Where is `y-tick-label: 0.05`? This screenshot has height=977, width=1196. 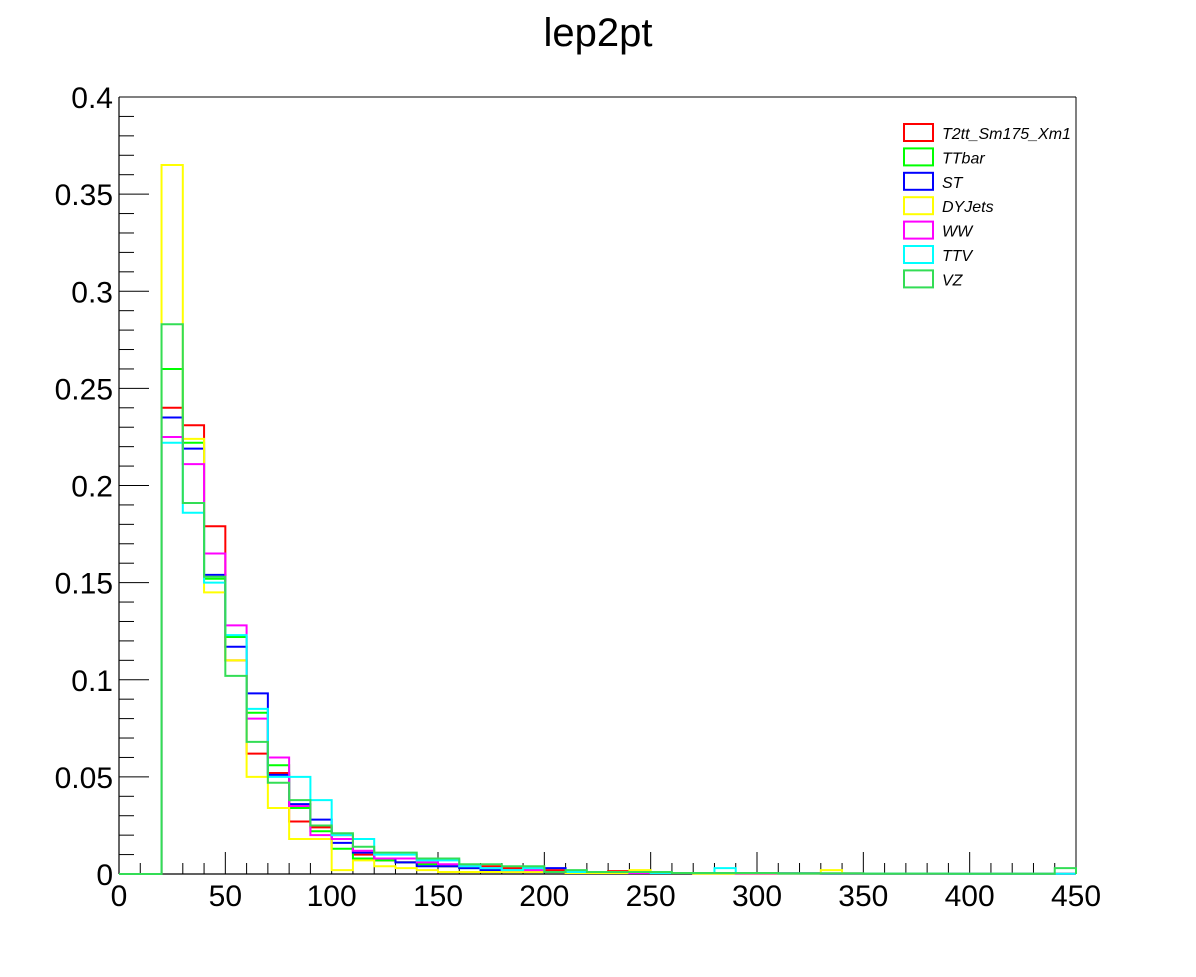 y-tick-label: 0.05 is located at coordinates (84, 778).